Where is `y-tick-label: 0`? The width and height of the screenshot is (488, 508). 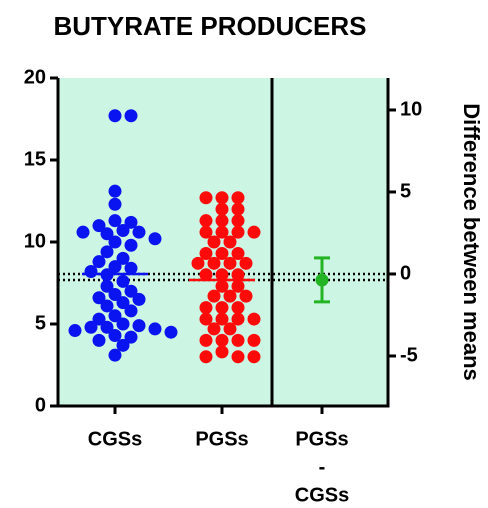 y-tick-label: 0 is located at coordinates (40, 405).